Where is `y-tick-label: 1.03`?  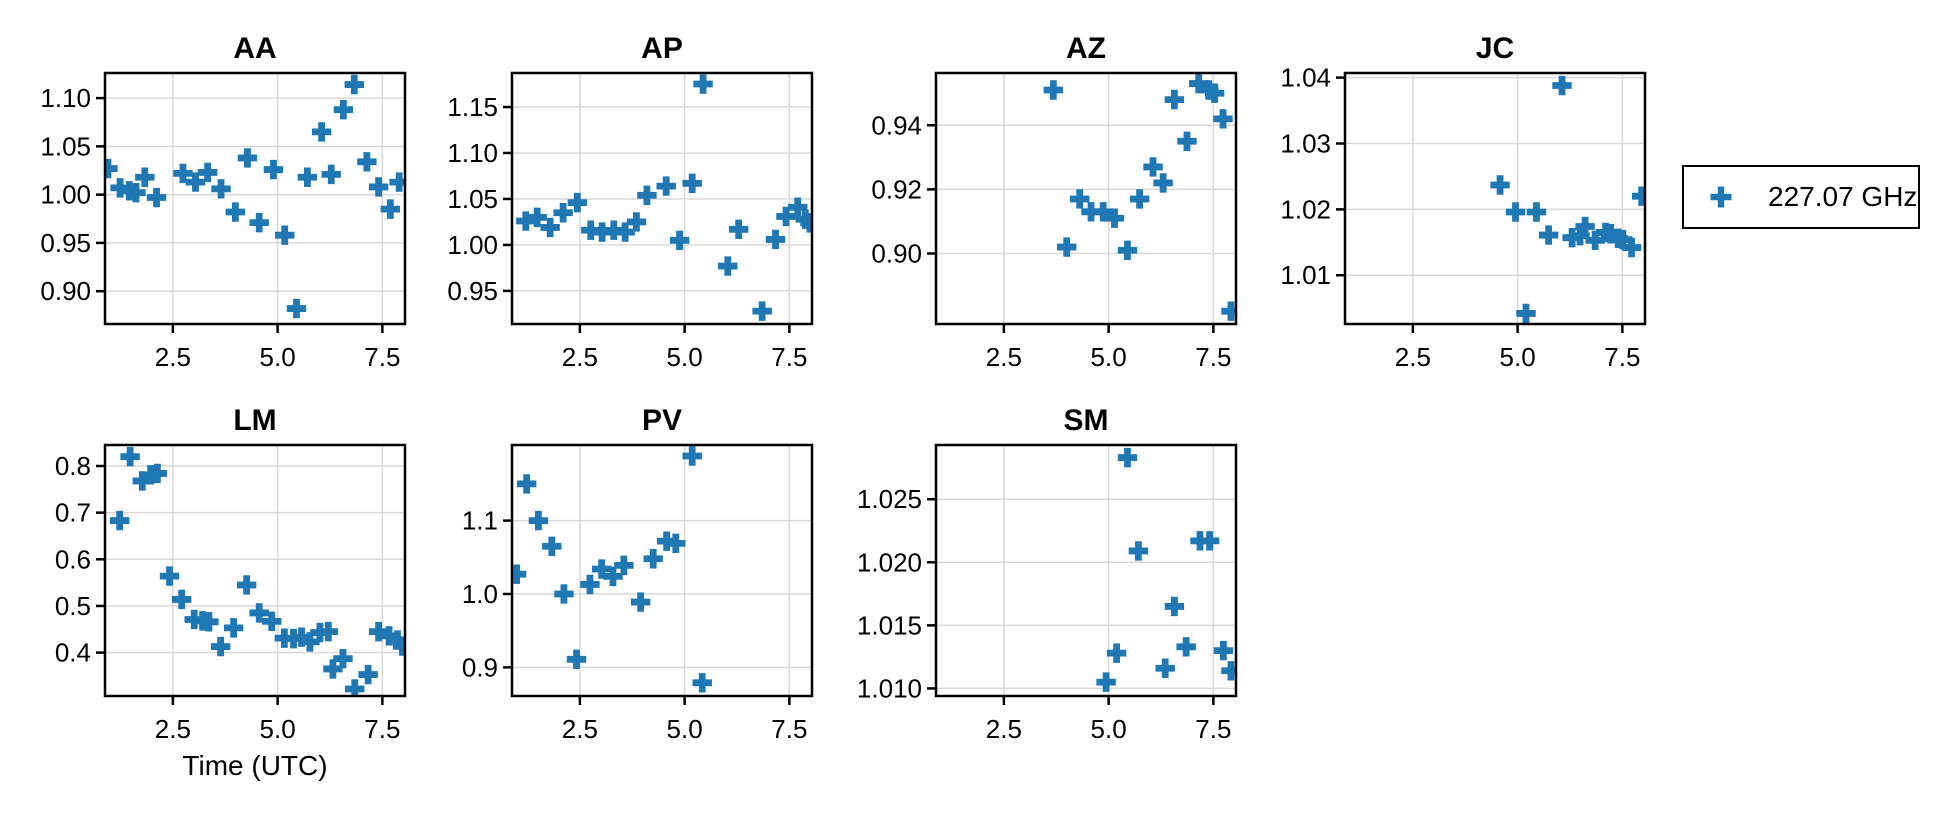 y-tick-label: 1.03 is located at coordinates (1305, 143).